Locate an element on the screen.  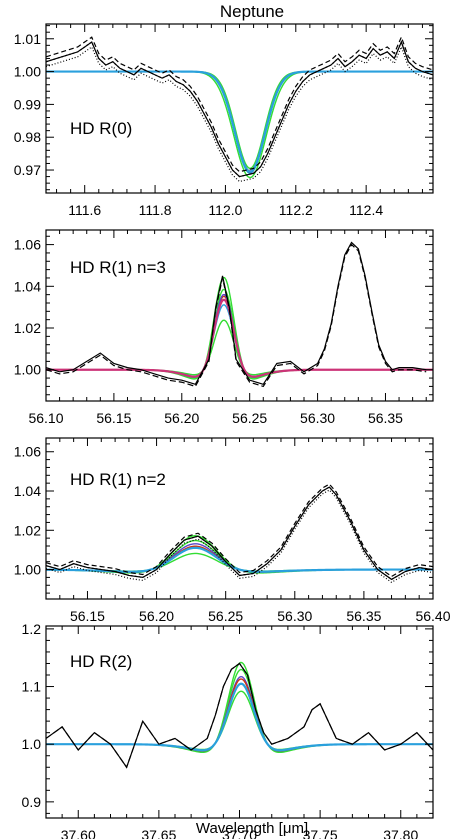
x-tick-label: 37.60 is located at coordinates (78, 833).